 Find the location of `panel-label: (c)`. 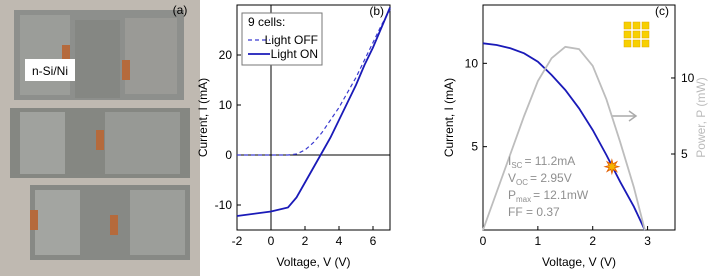

panel-label: (c) is located at coordinates (662, 11).